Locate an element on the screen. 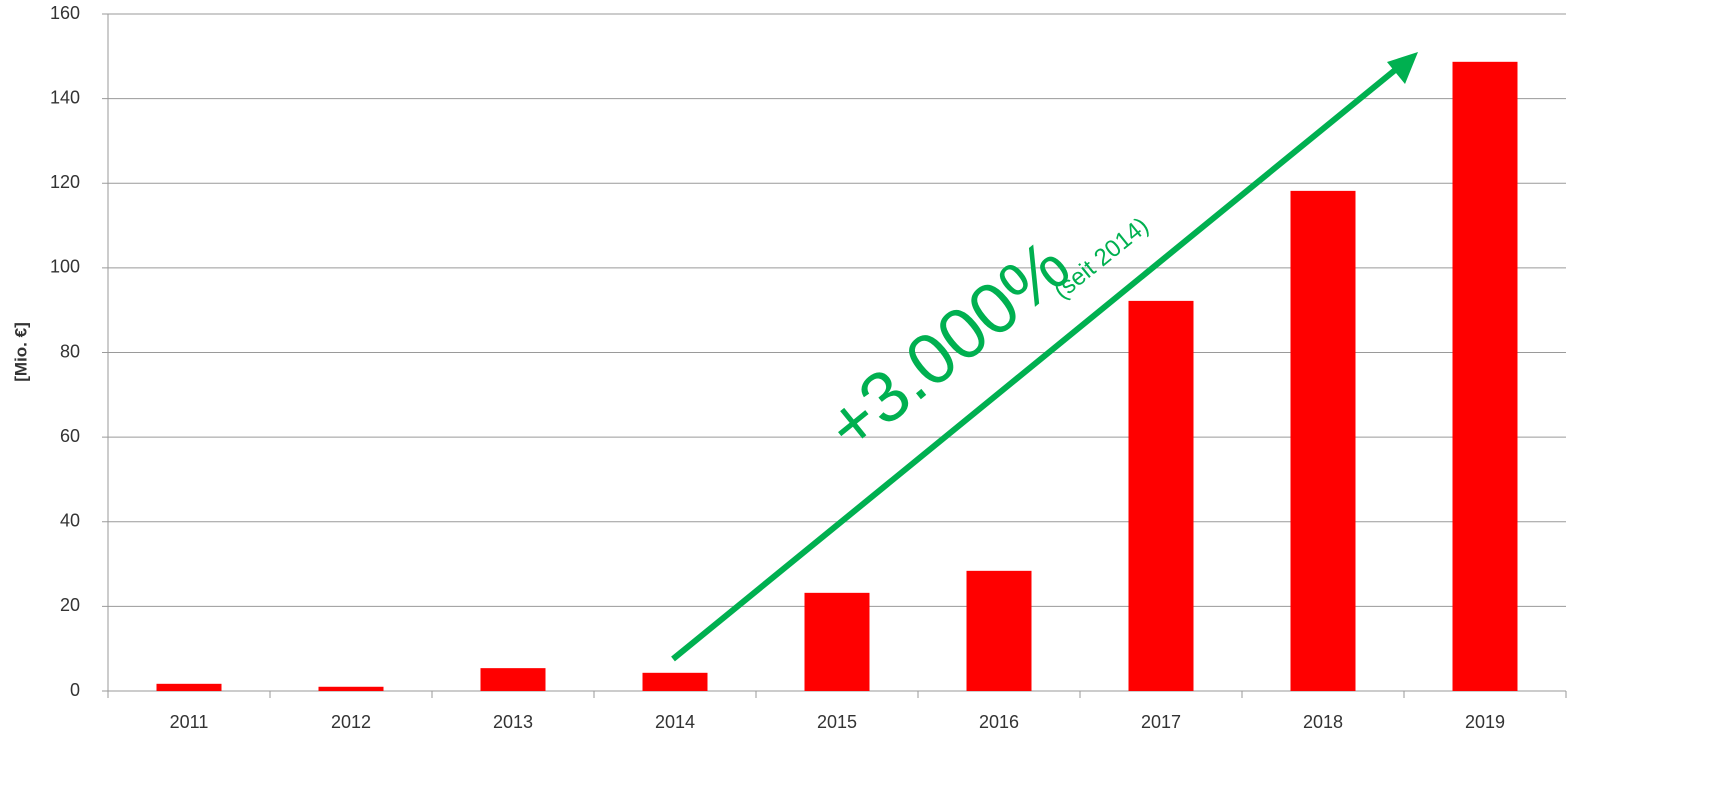 This screenshot has width=1719, height=805. x-tick-label: 2011 is located at coordinates (189, 722).